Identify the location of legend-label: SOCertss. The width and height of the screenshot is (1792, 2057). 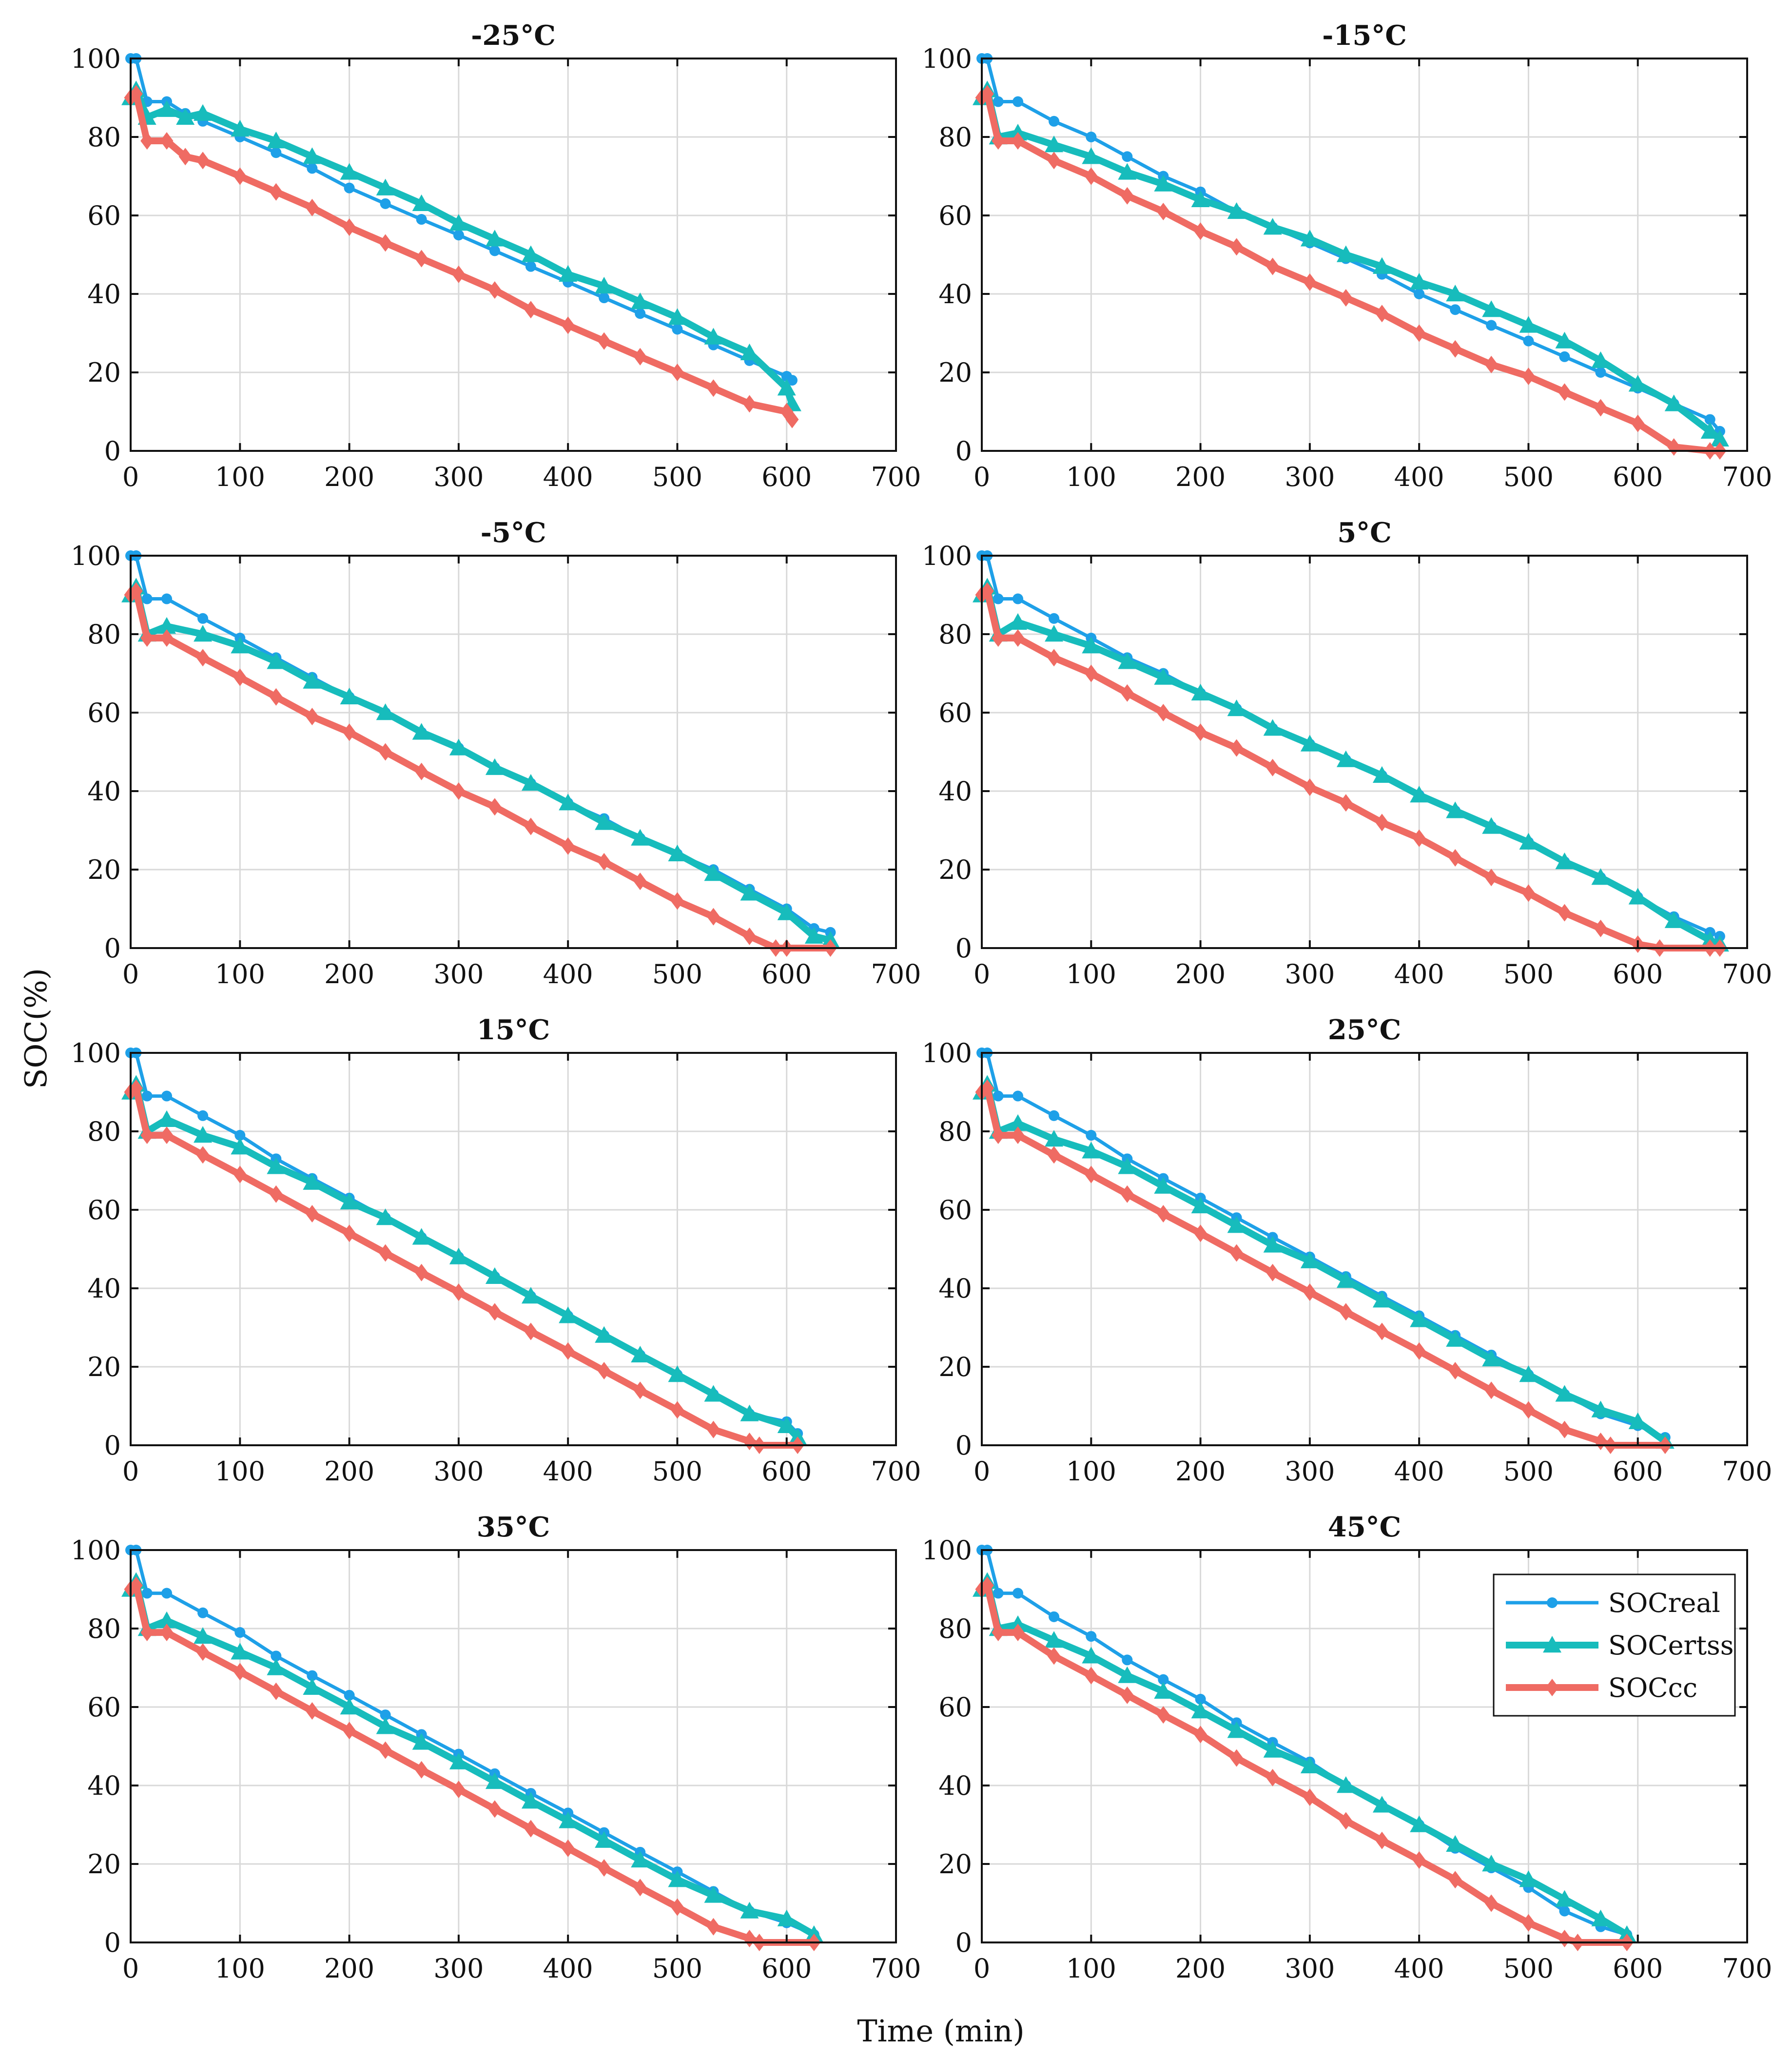
(1671, 1645).